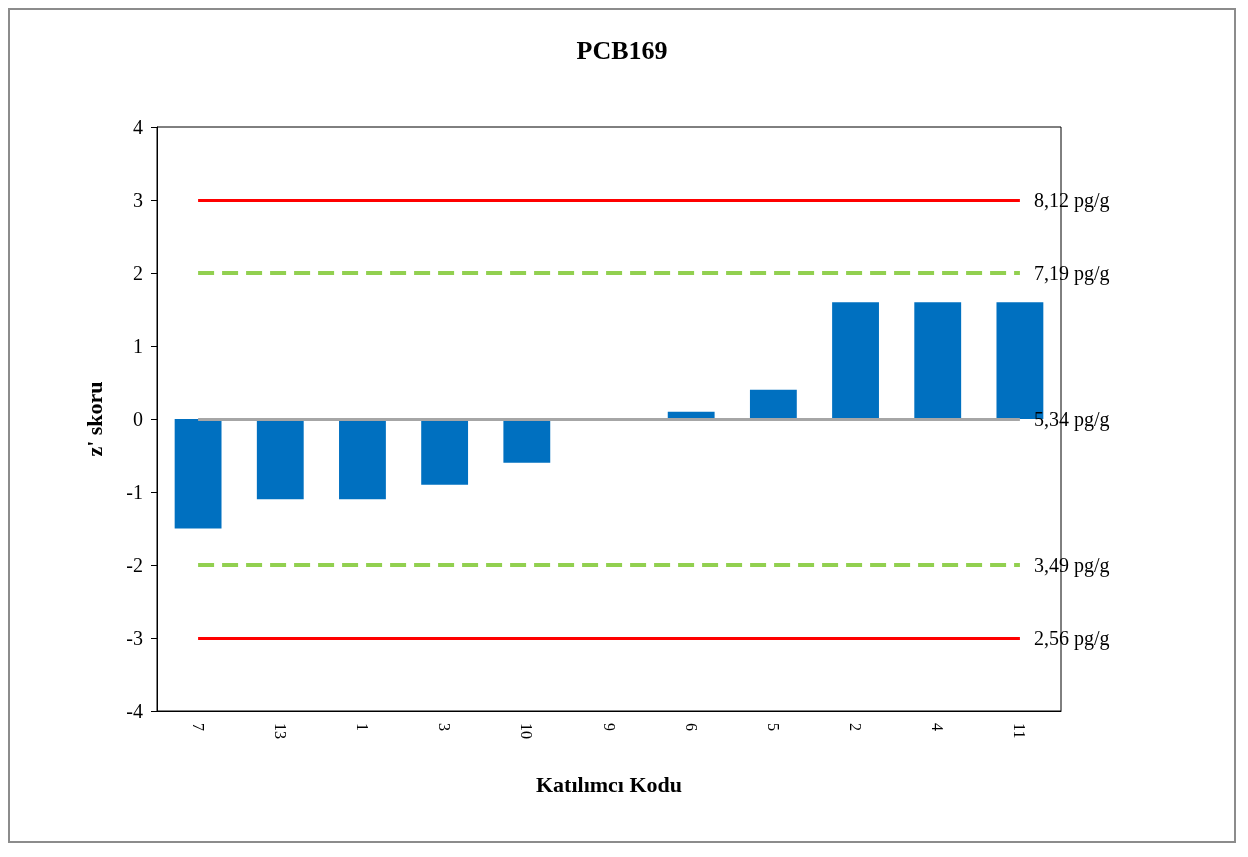 The height and width of the screenshot is (857, 1248). What do you see at coordinates (1071, 200) in the screenshot?
I see `ref-line-label: 8,12 pg/g` at bounding box center [1071, 200].